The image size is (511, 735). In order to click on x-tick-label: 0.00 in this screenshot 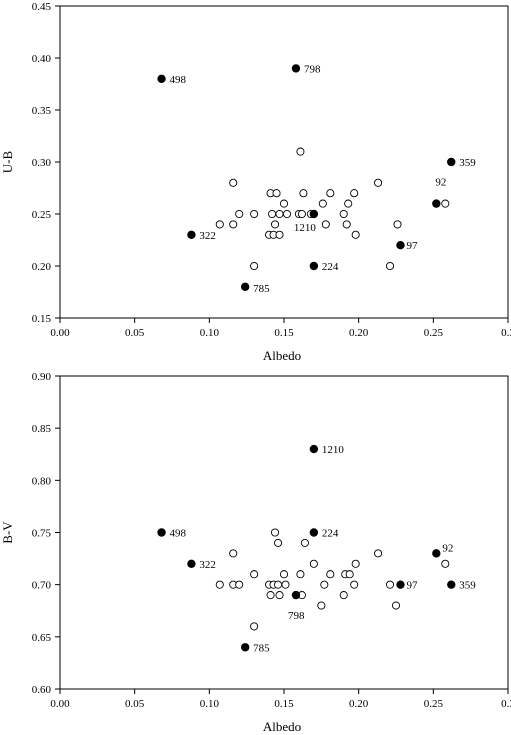, I will do `click(60, 704)`.